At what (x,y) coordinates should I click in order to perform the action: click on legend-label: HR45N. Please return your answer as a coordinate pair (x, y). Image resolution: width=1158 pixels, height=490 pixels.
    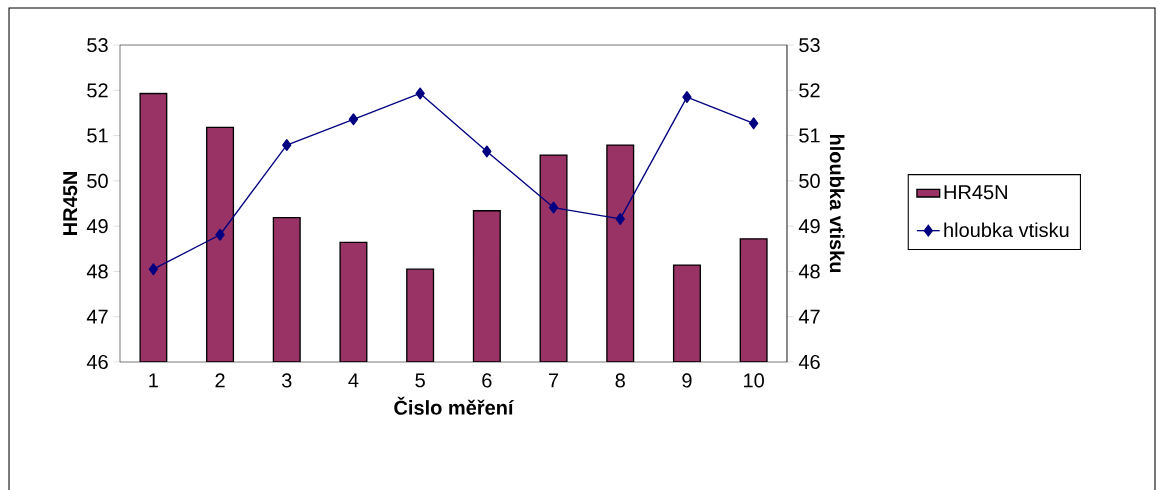
    Looking at the image, I should click on (975, 192).